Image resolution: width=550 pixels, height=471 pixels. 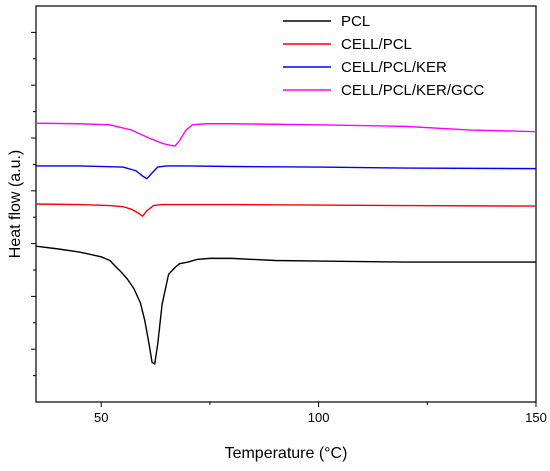 I want to click on x-axis-tick-labels: 50 100 150, so click(x=320, y=417).